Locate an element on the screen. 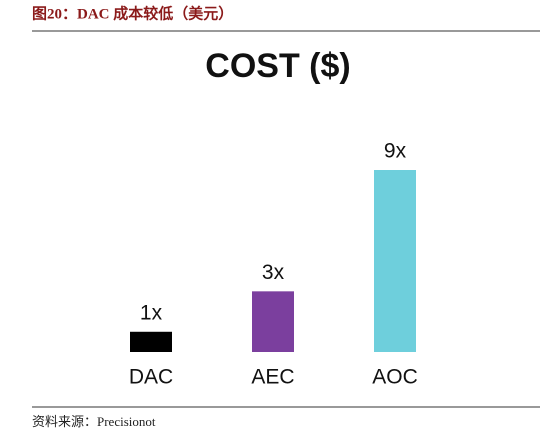 This screenshot has height=436, width=546. x-tick-label: DAC is located at coordinates (151, 377).